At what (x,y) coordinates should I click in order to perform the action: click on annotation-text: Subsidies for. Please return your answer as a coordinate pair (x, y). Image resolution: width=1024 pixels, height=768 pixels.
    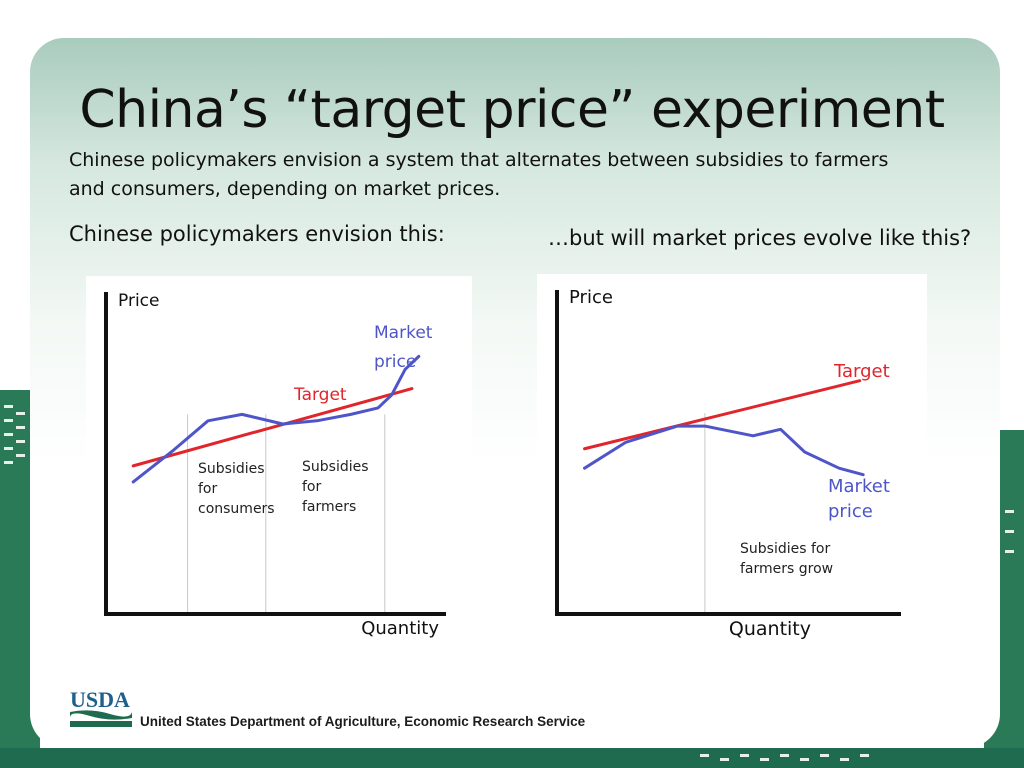
    Looking at the image, I should click on (785, 549).